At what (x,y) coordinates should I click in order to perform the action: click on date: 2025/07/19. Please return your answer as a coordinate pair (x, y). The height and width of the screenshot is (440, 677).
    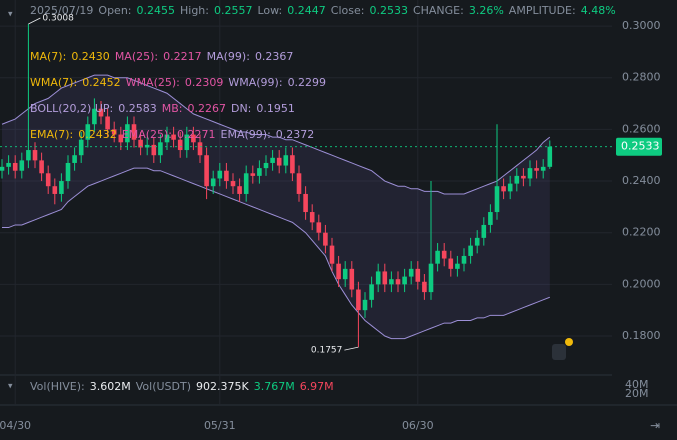
    Looking at the image, I should click on (62, 10).